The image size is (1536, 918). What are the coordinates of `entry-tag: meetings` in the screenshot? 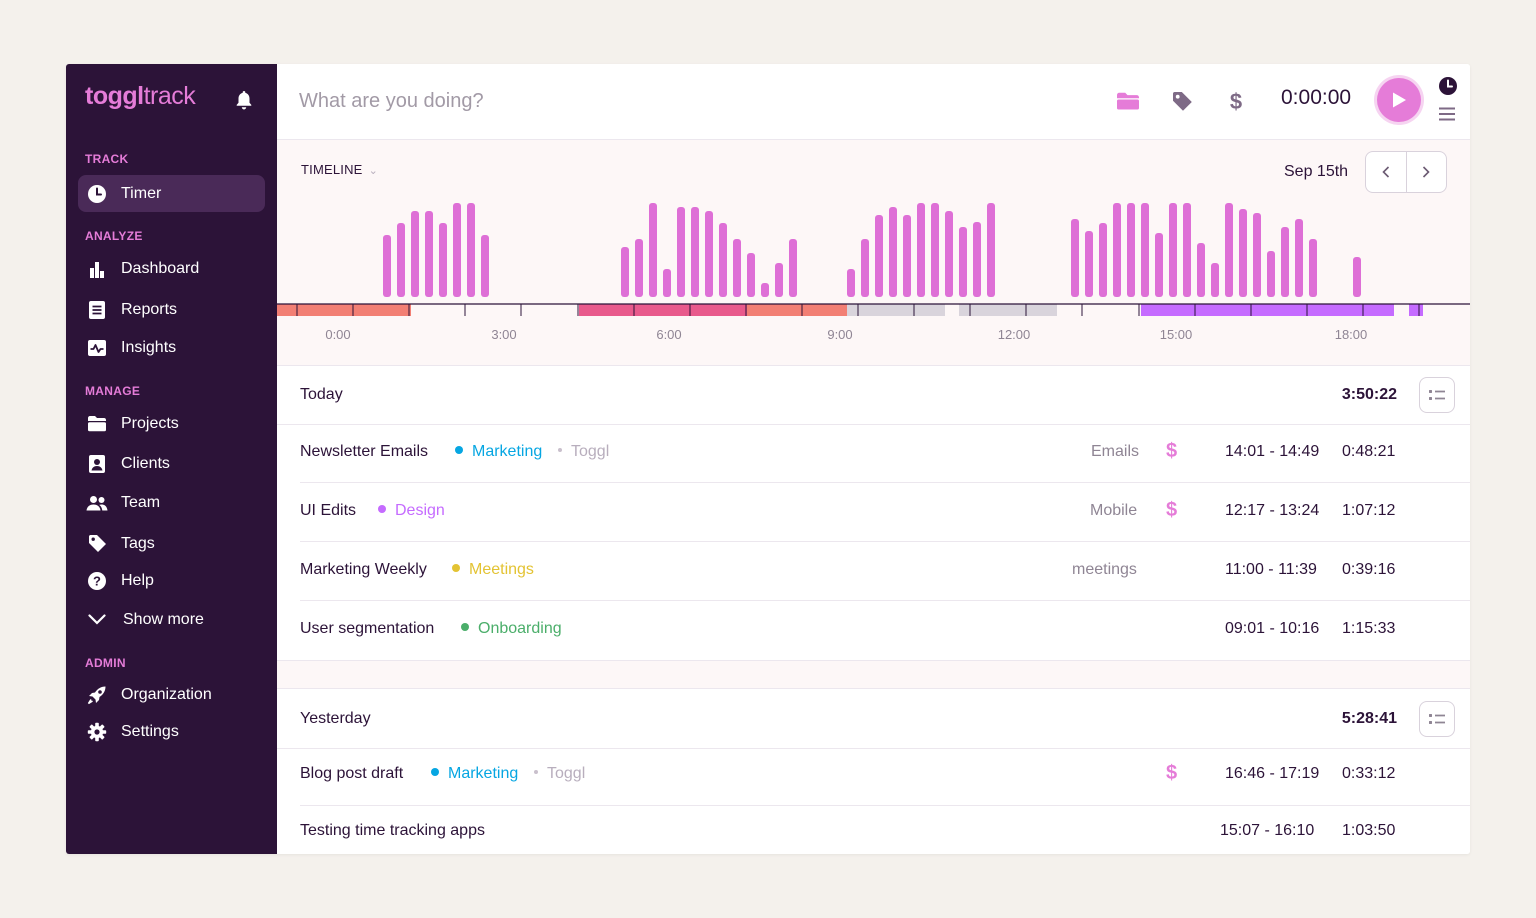 It's located at (1104, 569).